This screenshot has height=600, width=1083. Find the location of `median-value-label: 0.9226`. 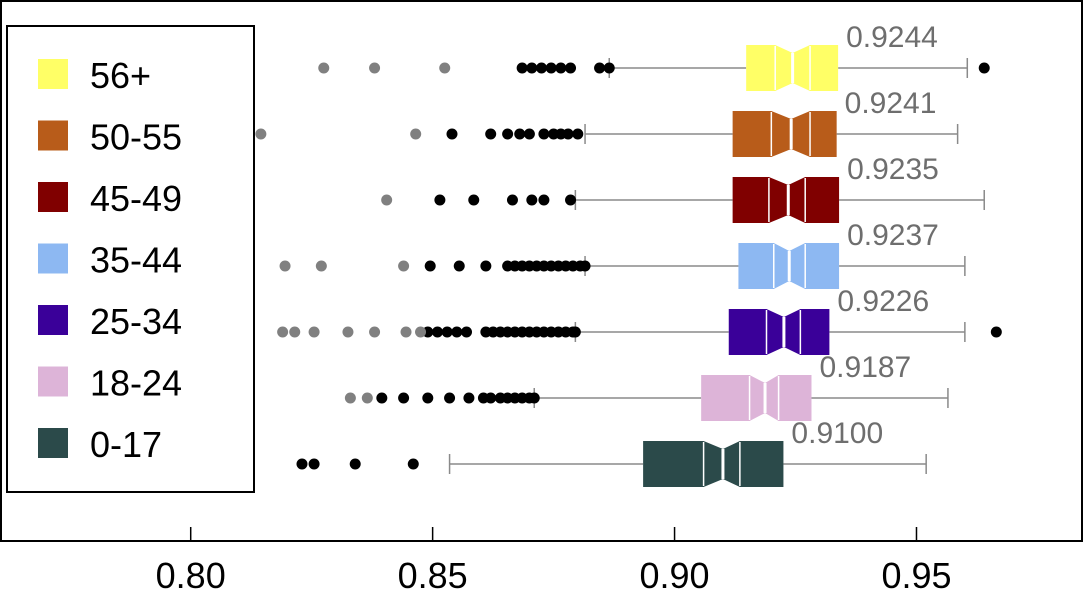

median-value-label: 0.9226 is located at coordinates (883, 301).